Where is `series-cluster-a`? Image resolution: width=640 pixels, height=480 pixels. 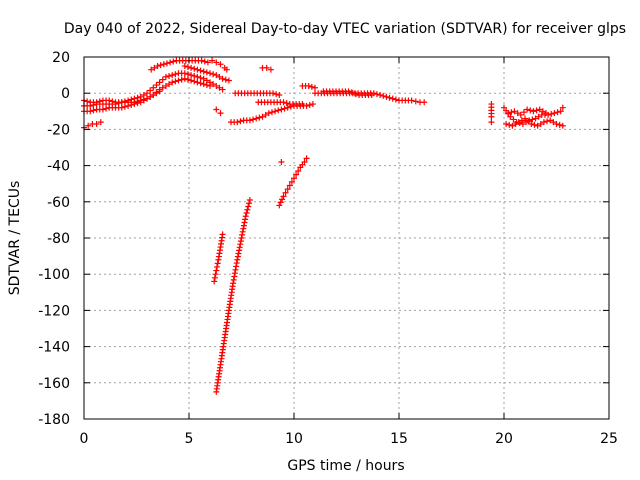 series-cluster-a is located at coordinates (491, 113).